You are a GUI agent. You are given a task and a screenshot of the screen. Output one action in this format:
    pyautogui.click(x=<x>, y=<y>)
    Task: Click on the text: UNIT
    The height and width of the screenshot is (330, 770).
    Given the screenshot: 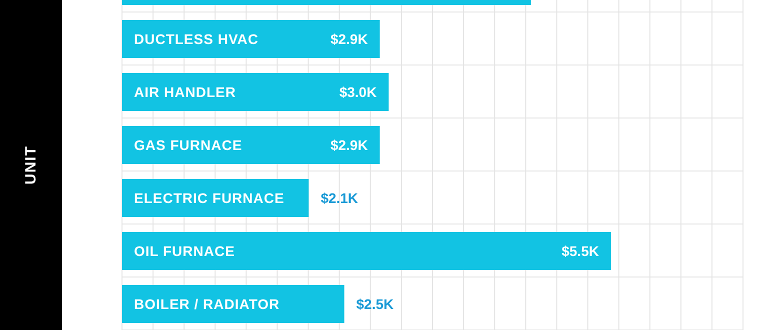 What is the action you would take?
    pyautogui.click(x=31, y=165)
    